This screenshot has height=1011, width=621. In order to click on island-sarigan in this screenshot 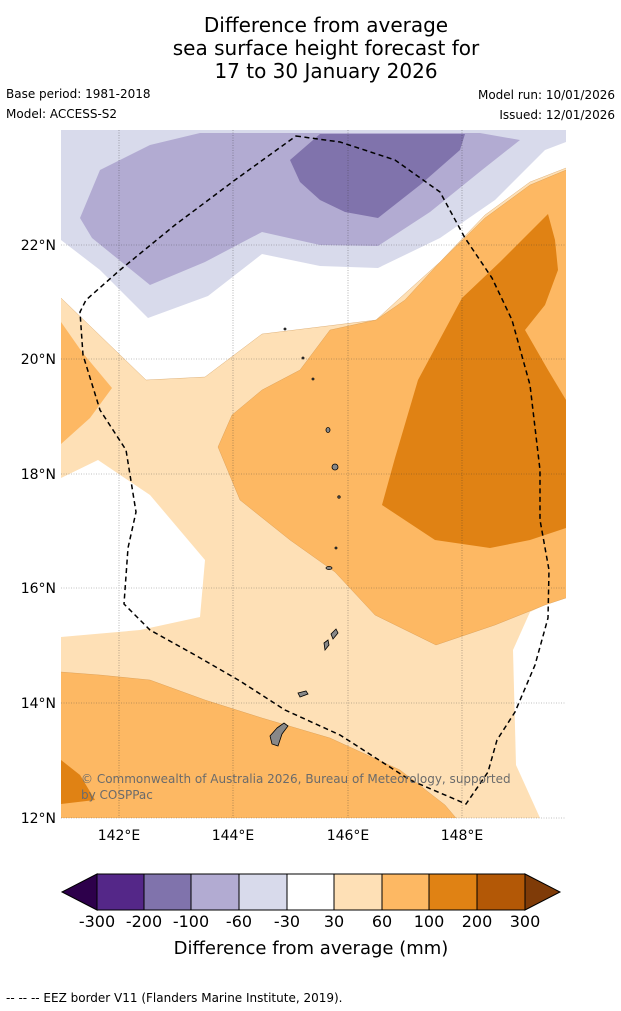, I will do `click(336, 548)`.